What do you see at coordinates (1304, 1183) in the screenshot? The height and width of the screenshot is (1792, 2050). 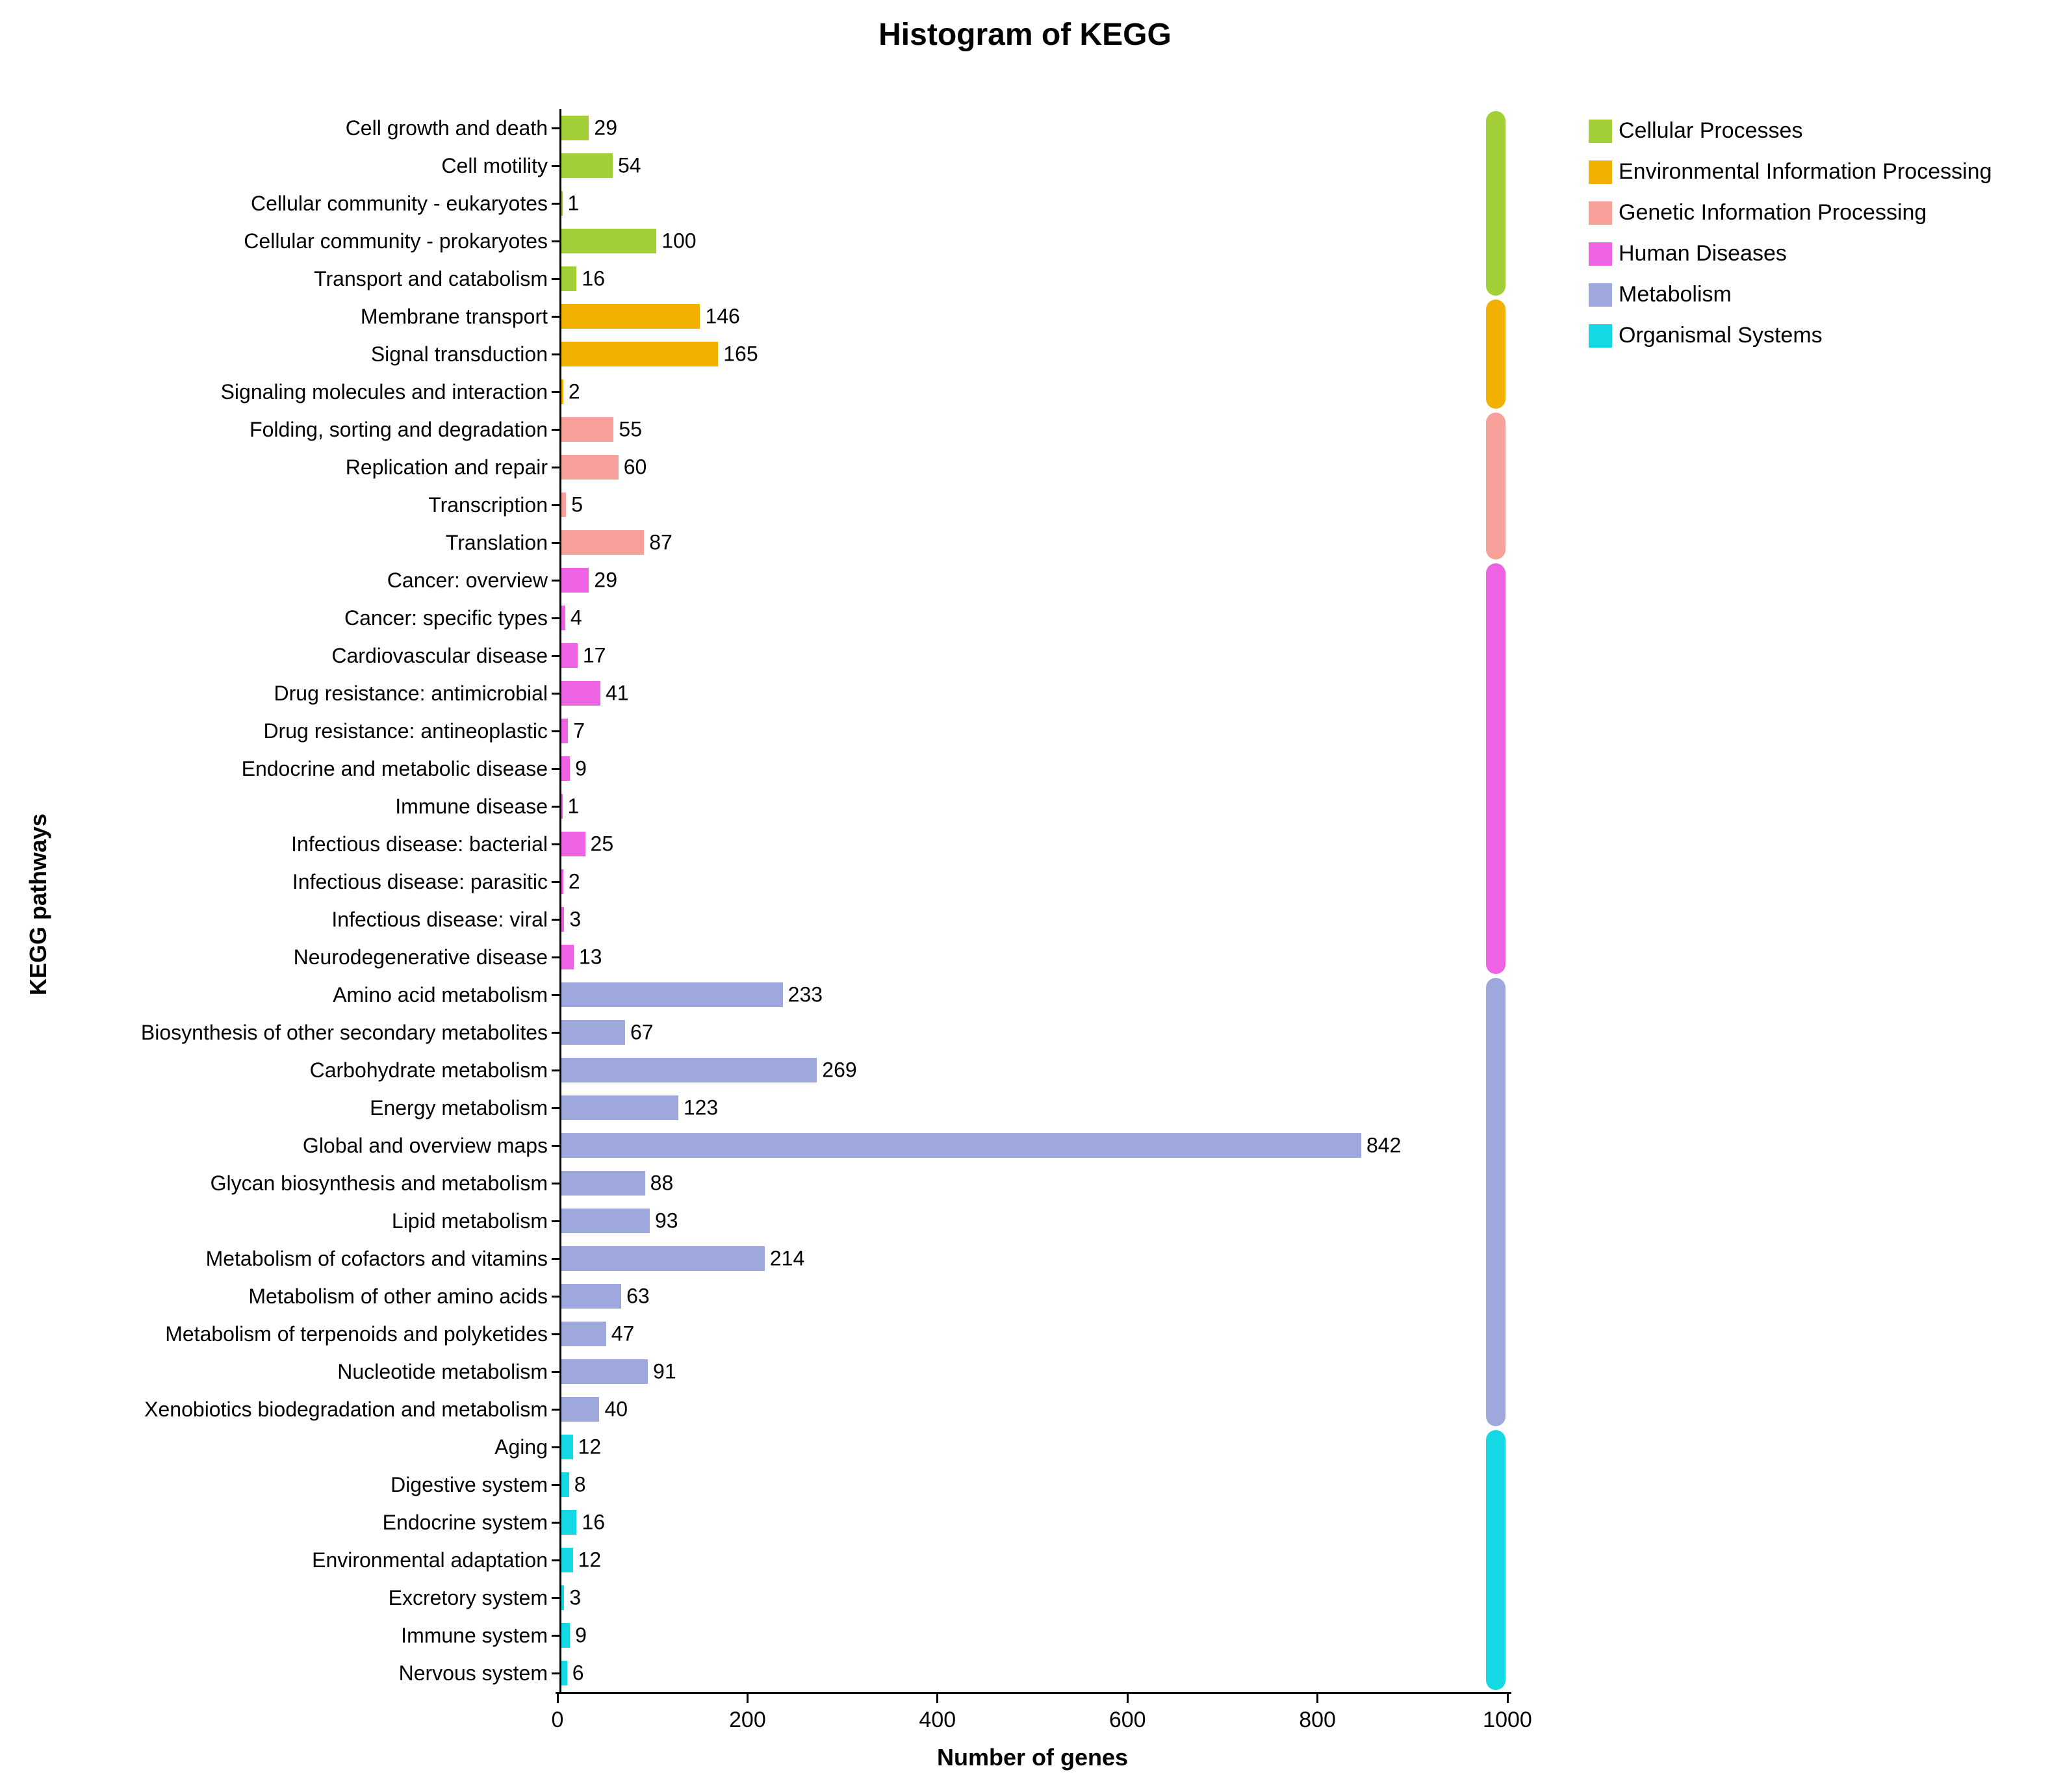 I see `bar-area: 88` at bounding box center [1304, 1183].